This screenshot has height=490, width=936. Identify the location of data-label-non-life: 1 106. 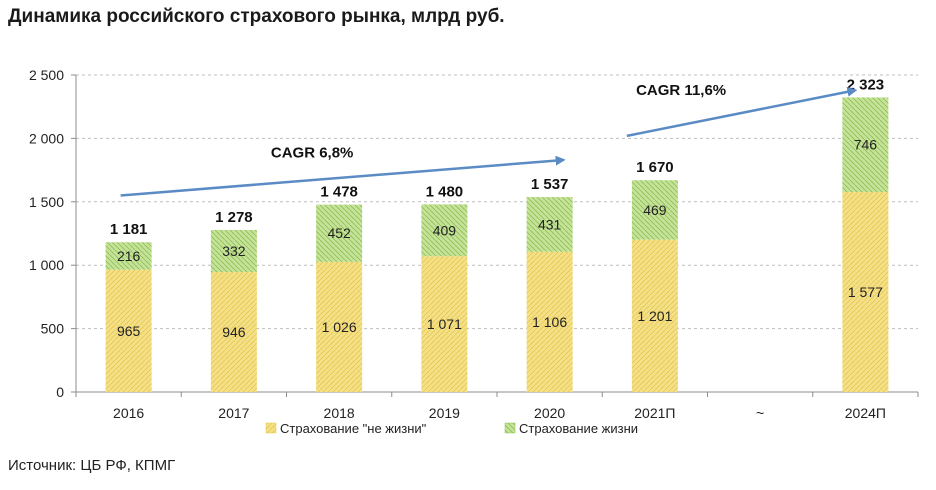
(549, 322).